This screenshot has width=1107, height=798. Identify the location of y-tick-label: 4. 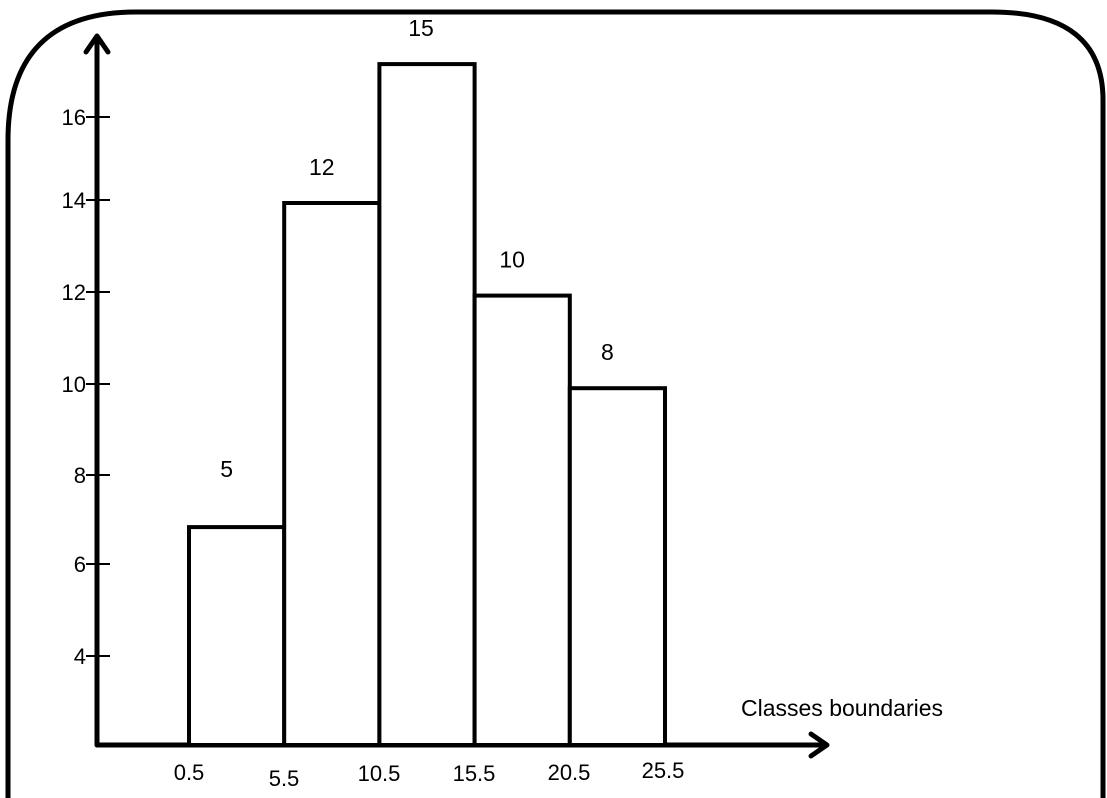
(80, 656).